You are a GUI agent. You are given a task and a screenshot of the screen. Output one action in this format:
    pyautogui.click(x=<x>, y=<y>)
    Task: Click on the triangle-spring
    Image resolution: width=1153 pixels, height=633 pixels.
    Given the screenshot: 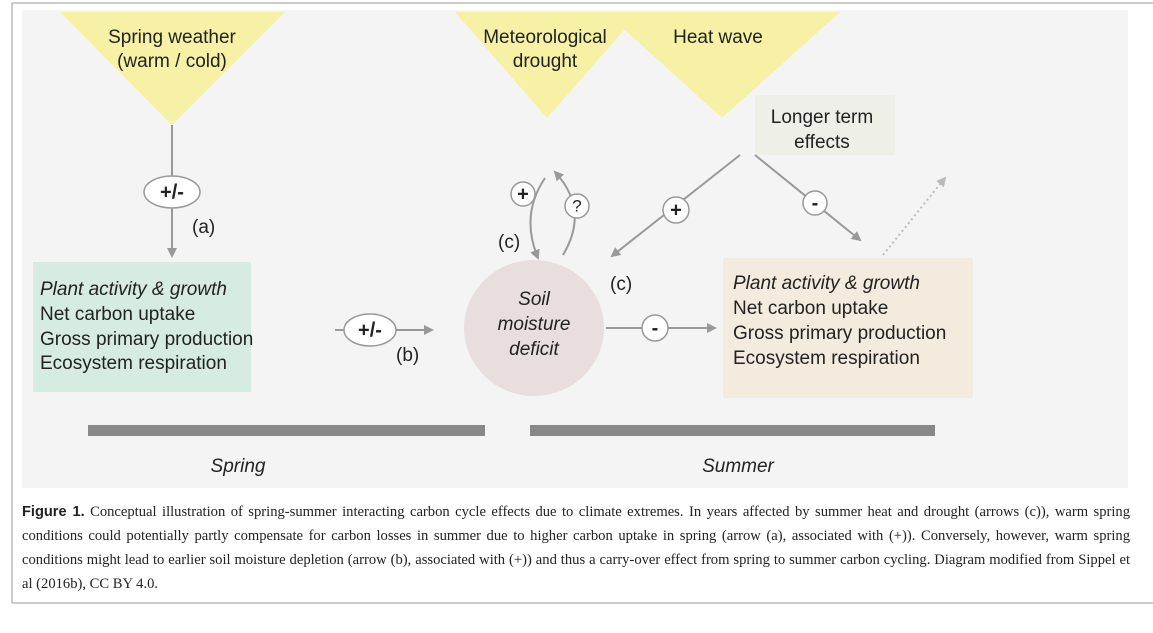 What is the action you would take?
    pyautogui.click(x=172, y=68)
    